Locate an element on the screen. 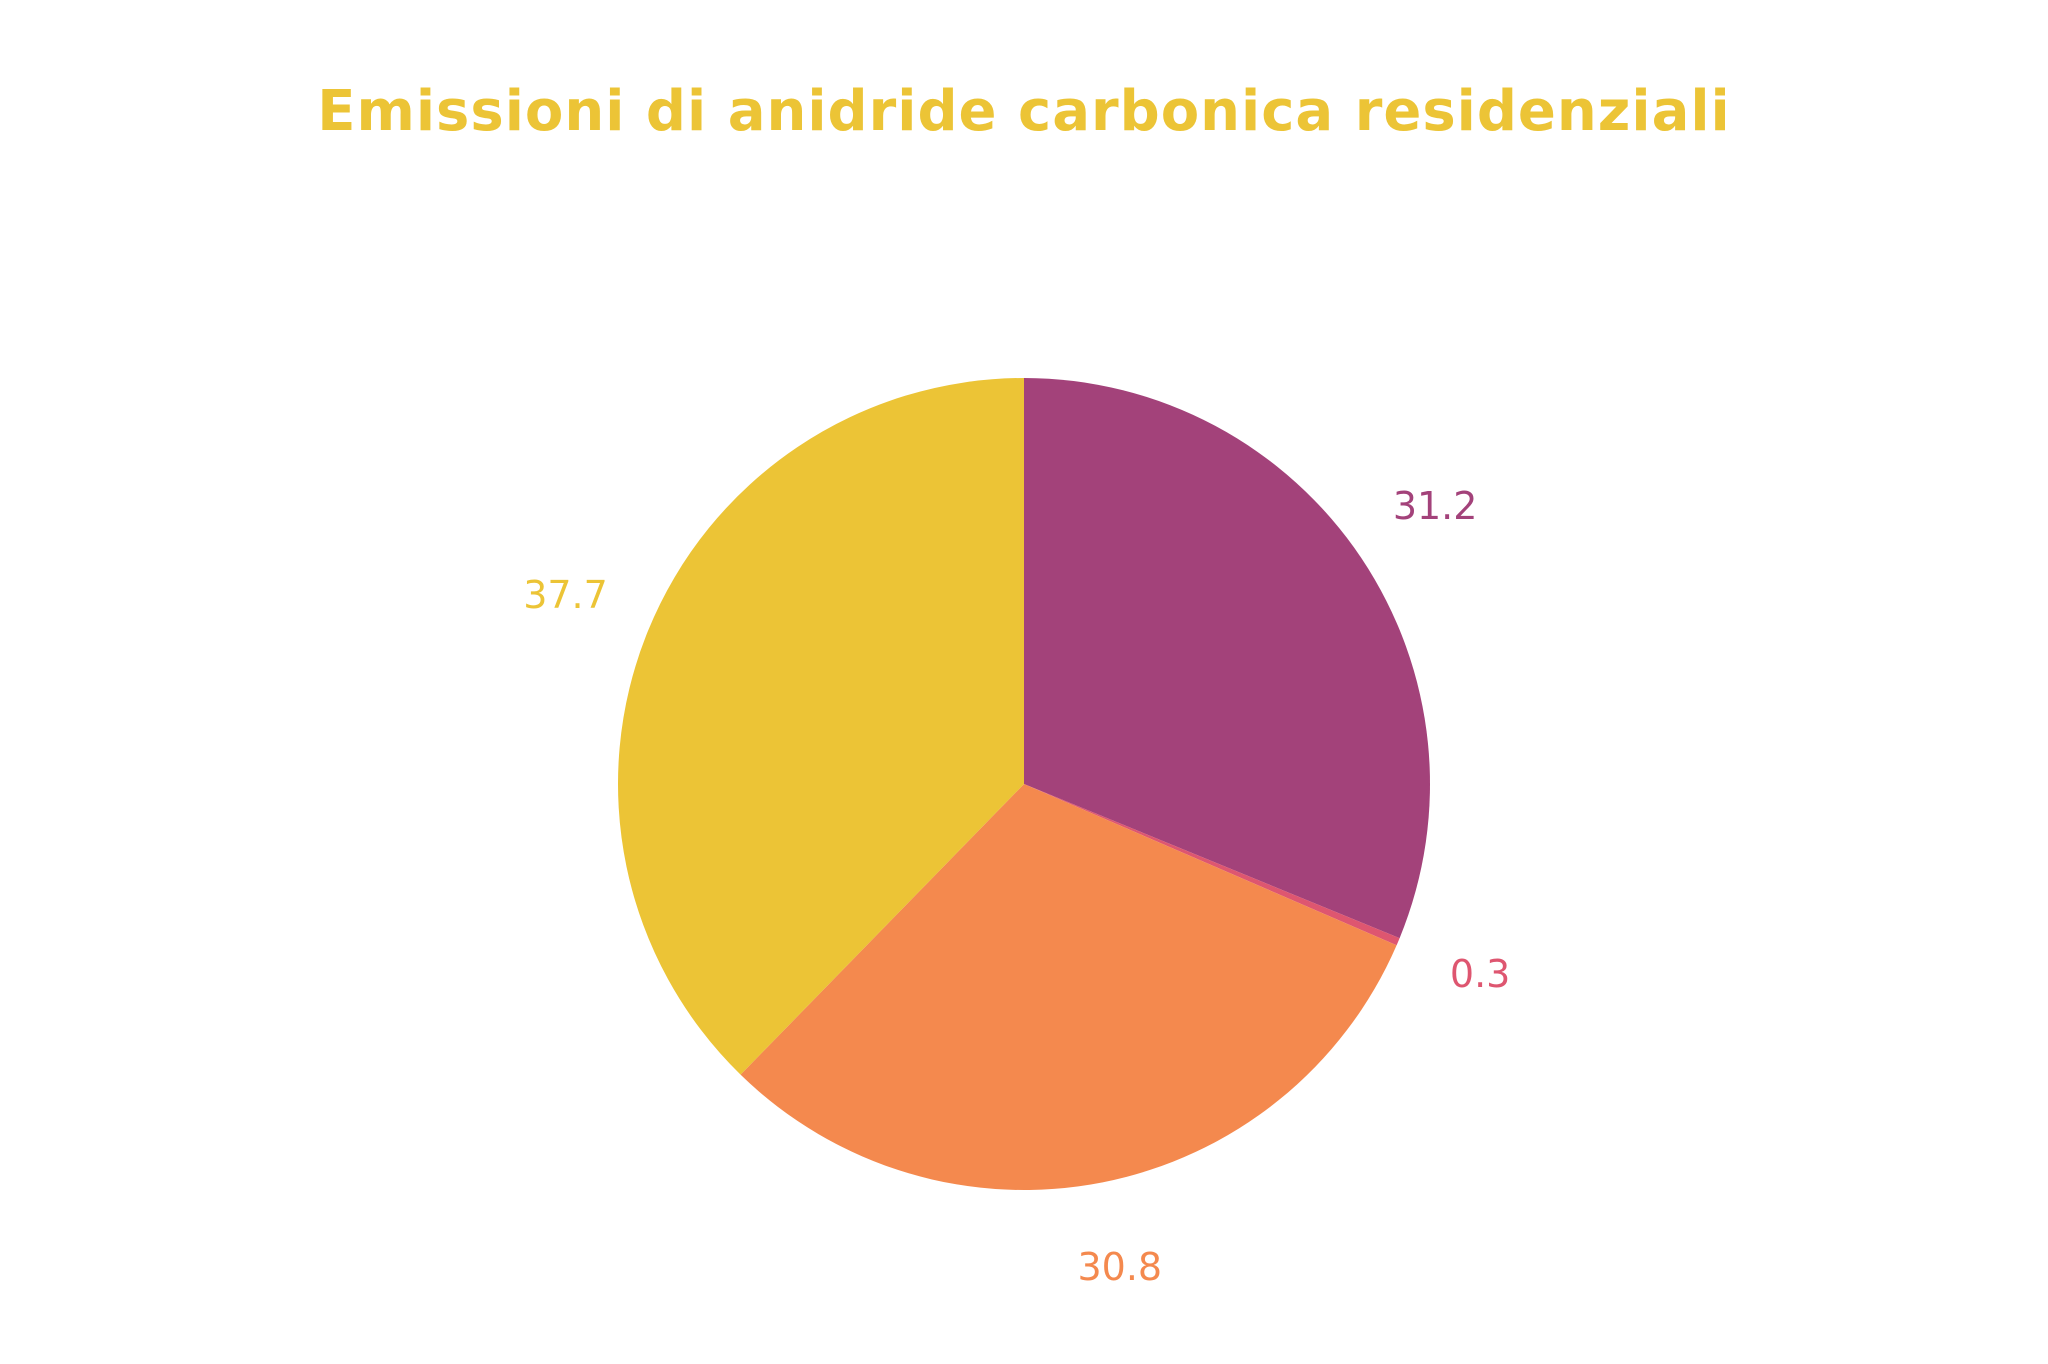 This screenshot has width=2048, height=1364. data-label: 37.7 is located at coordinates (565, 595).